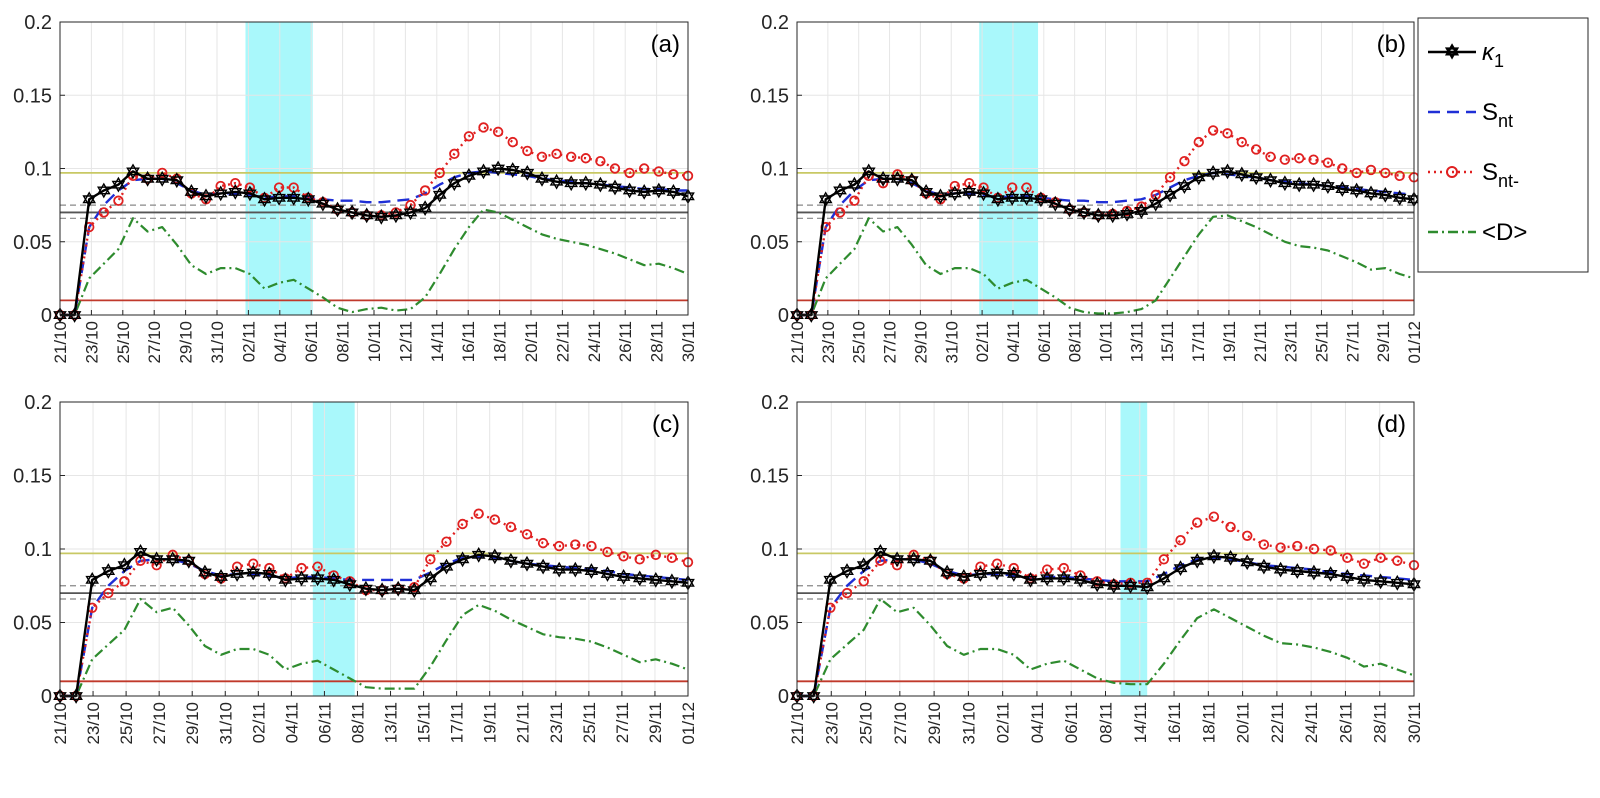 The height and width of the screenshot is (798, 1600). Describe the element at coordinates (91, 342) in the screenshot. I see `x-tick-label: 23/10` at that location.